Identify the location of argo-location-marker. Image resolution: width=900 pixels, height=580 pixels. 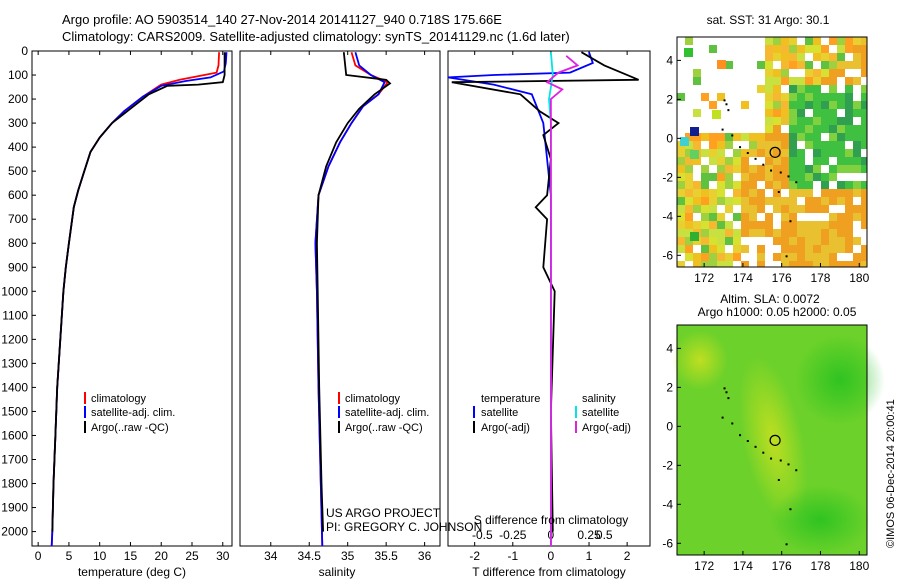
(775, 440).